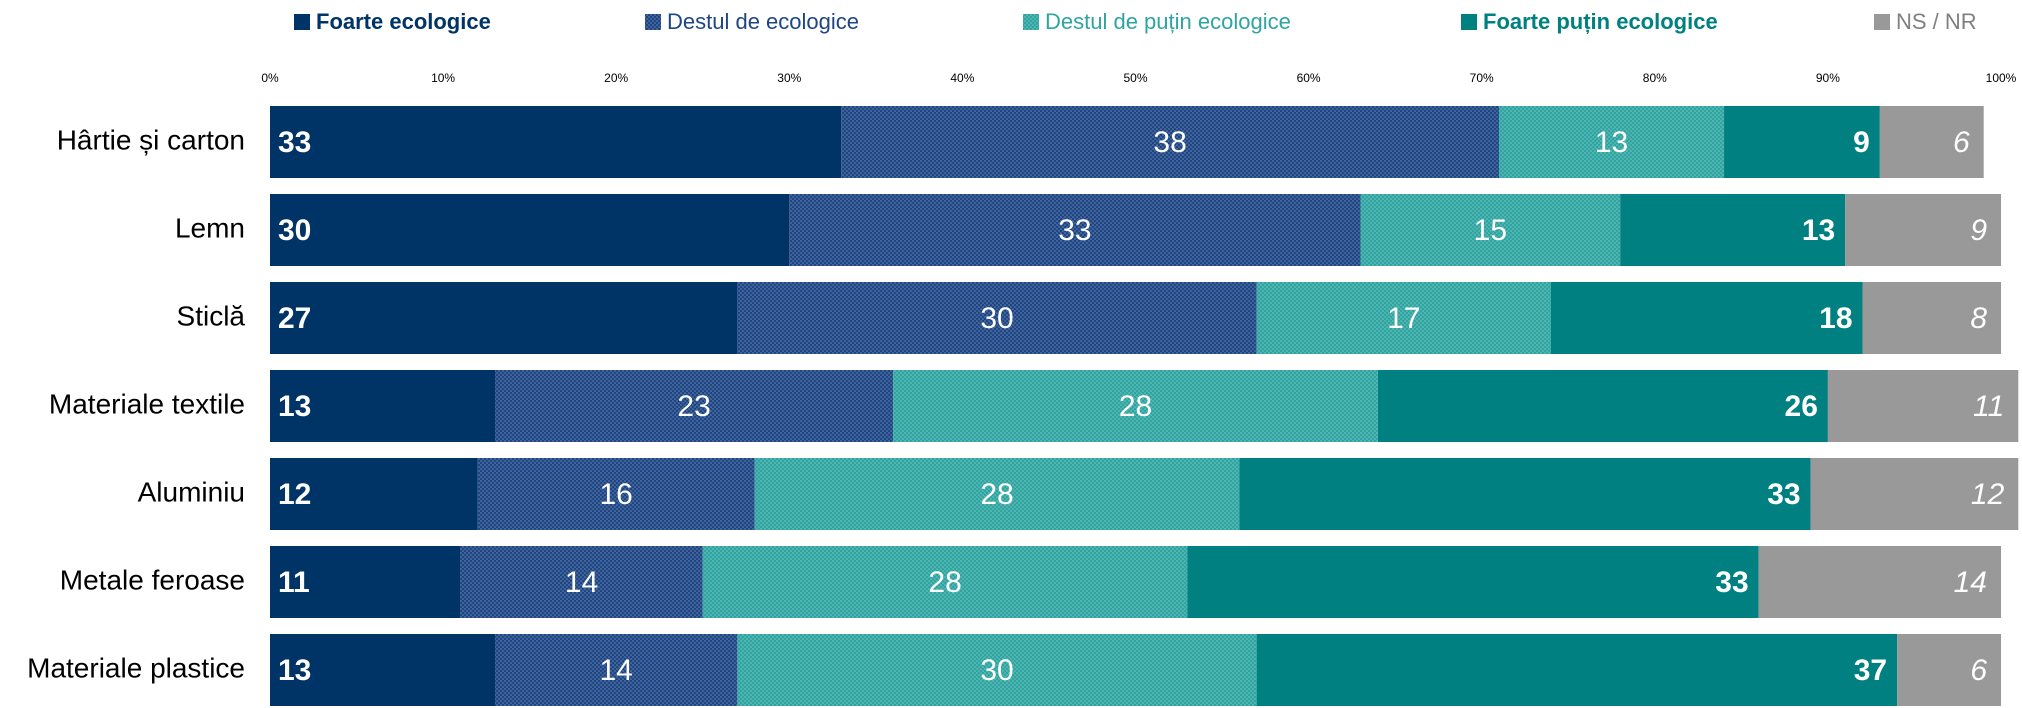  What do you see at coordinates (1828, 78) in the screenshot?
I see `x-tick-label: 90%` at bounding box center [1828, 78].